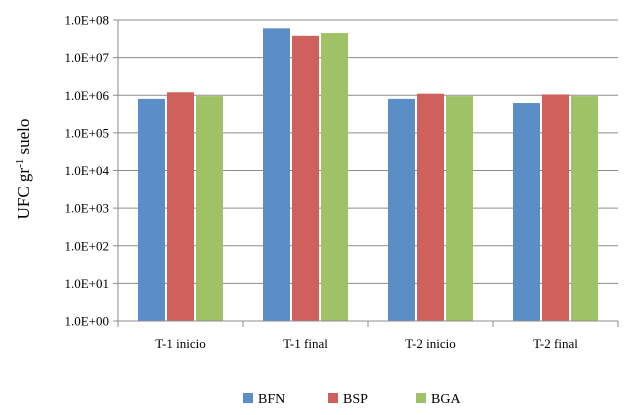 The width and height of the screenshot is (628, 415). I want to click on y-tick-label: 1.0E+06, so click(86, 95).